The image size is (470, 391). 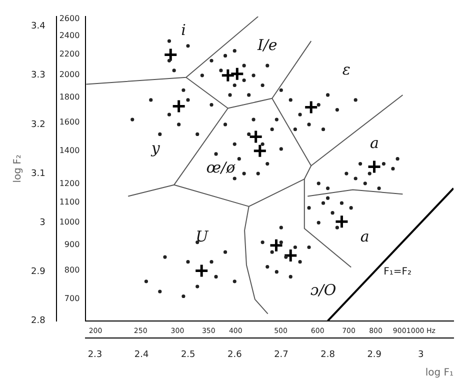 What do you see at coordinates (69, 97) in the screenshot?
I see `y-tick-label: 1800` at bounding box center [69, 97].